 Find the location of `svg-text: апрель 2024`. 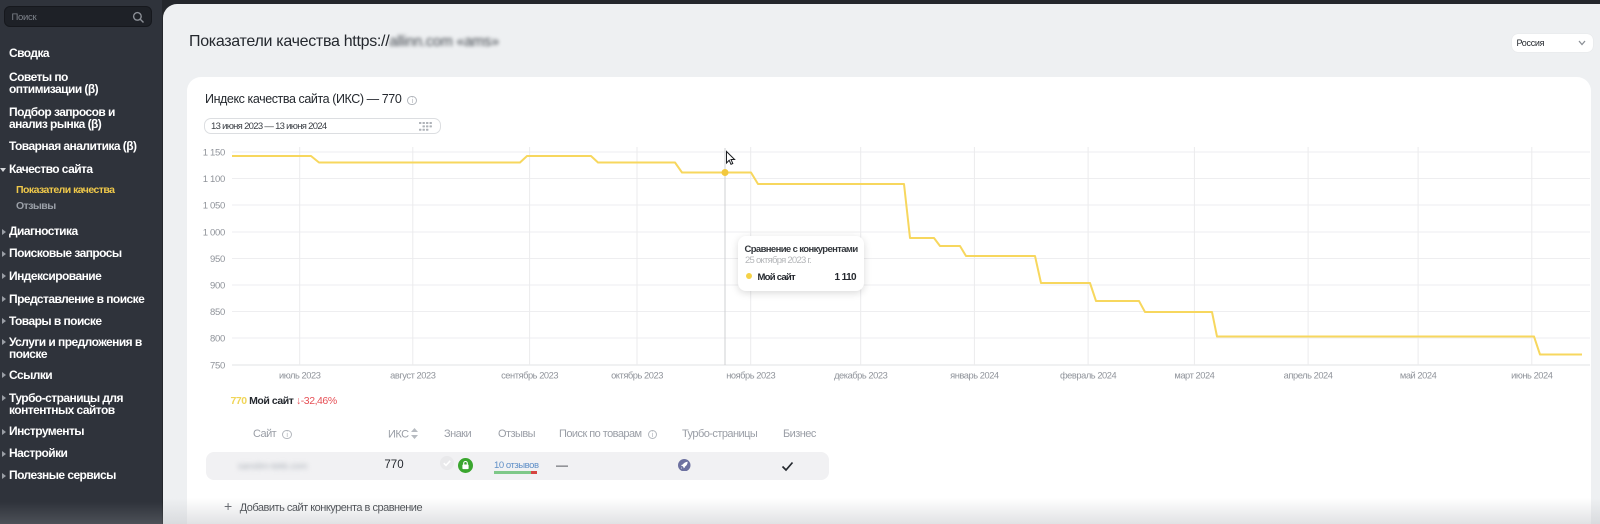

svg-text: апрель 2024 is located at coordinates (1308, 376).